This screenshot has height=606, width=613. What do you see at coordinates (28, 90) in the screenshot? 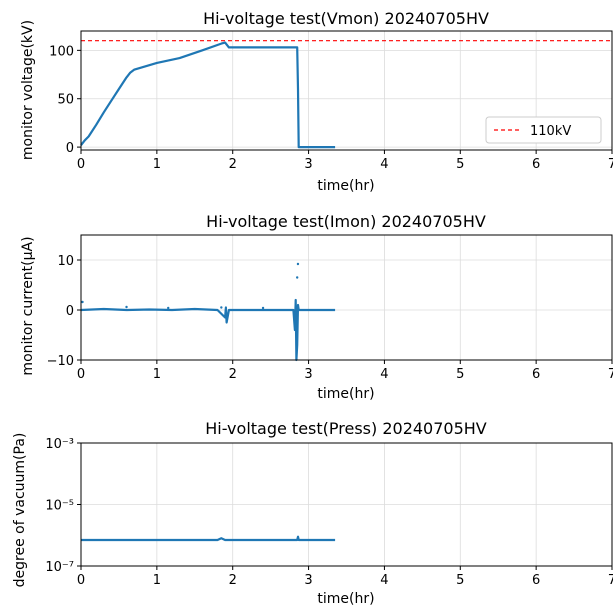
I see `voltage-y-axis-label: monitor voltage(kV)` at bounding box center [28, 90].